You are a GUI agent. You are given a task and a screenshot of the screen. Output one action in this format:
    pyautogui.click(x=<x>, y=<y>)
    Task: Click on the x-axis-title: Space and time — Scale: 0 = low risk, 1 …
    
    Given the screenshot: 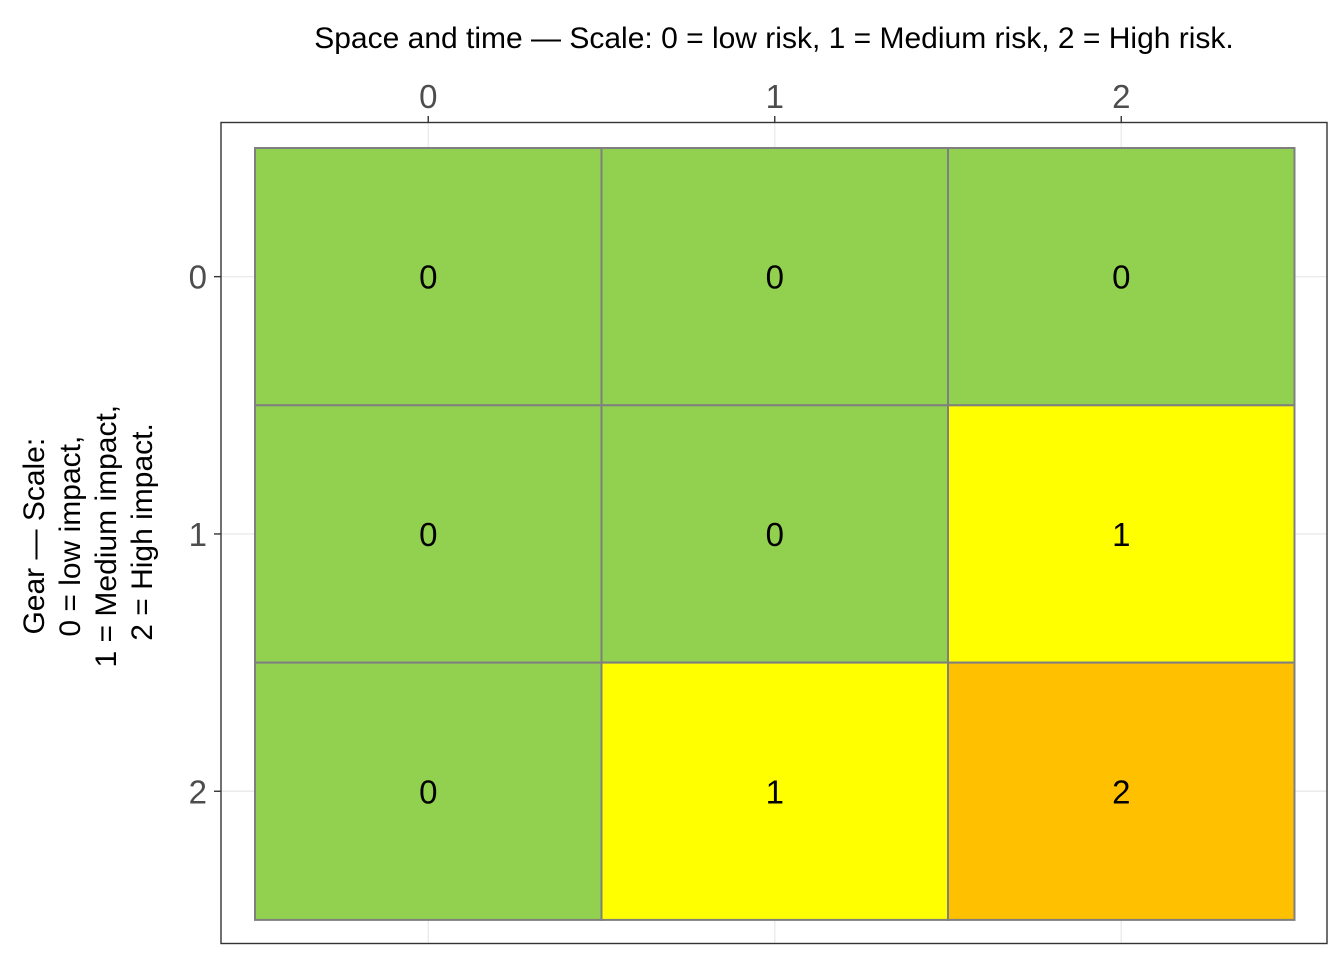 What is the action you would take?
    pyautogui.click(x=774, y=38)
    